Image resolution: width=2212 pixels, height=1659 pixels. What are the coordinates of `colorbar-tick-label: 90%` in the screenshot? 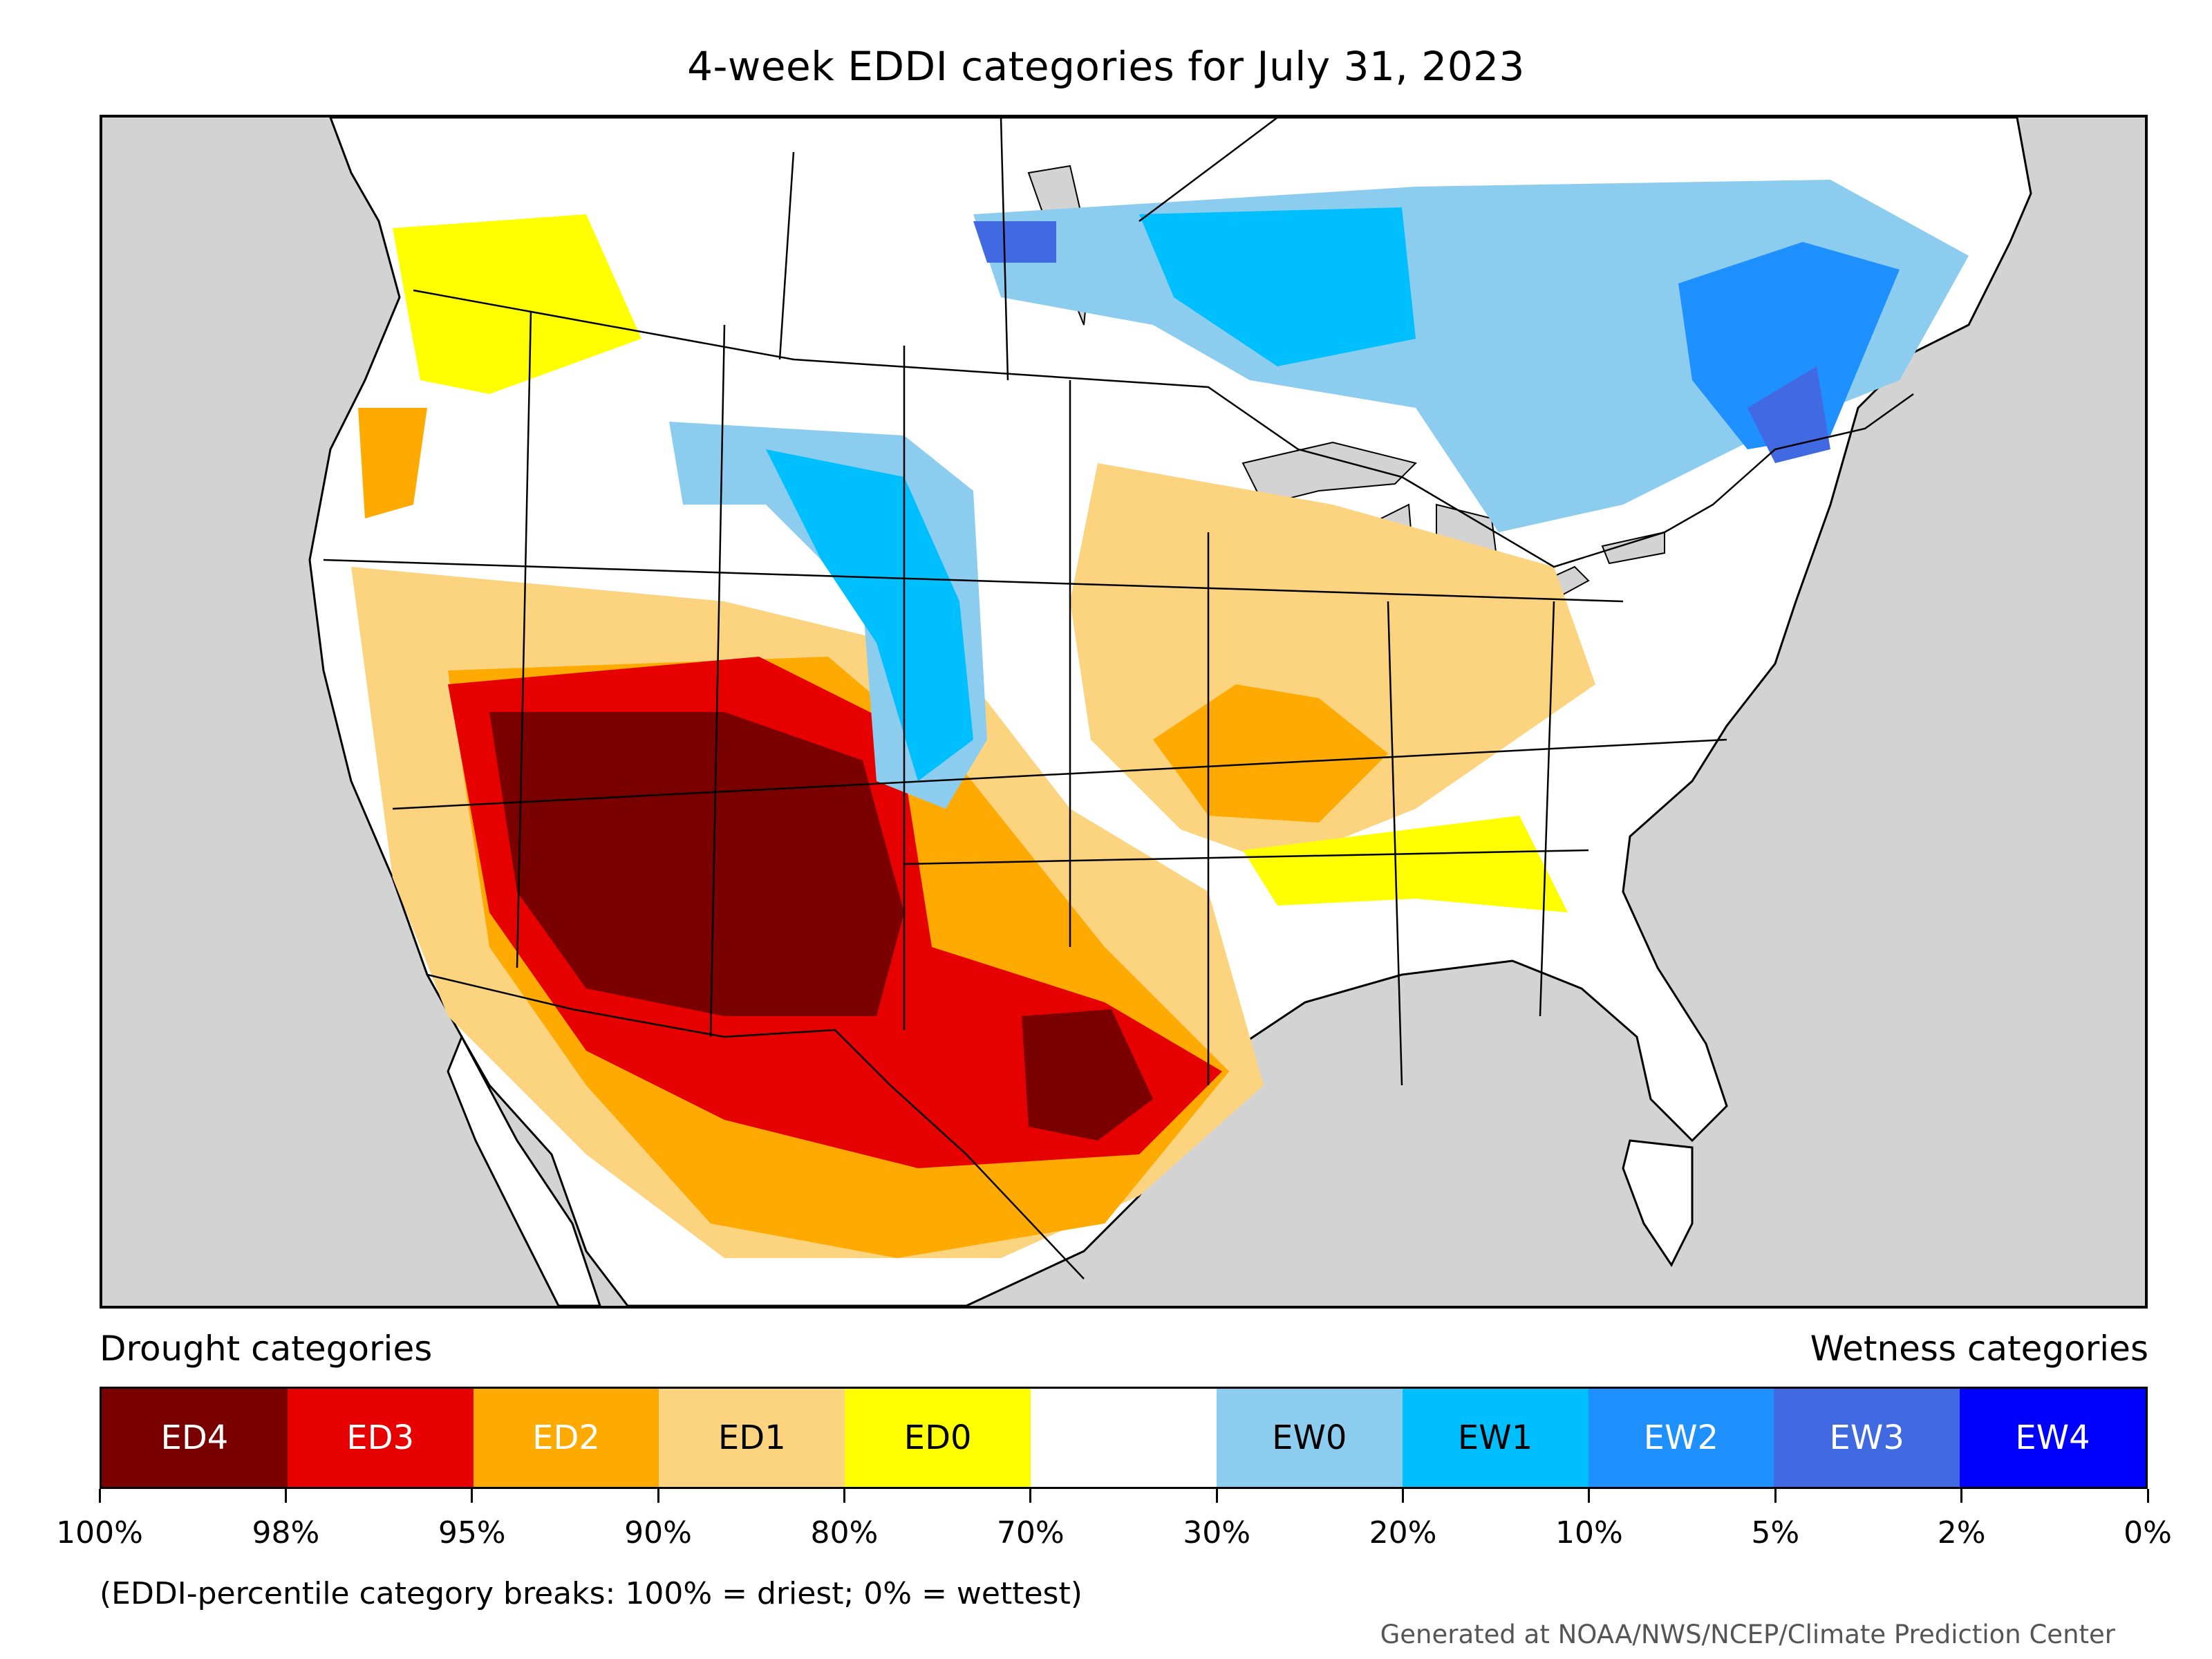 It's located at (658, 1532).